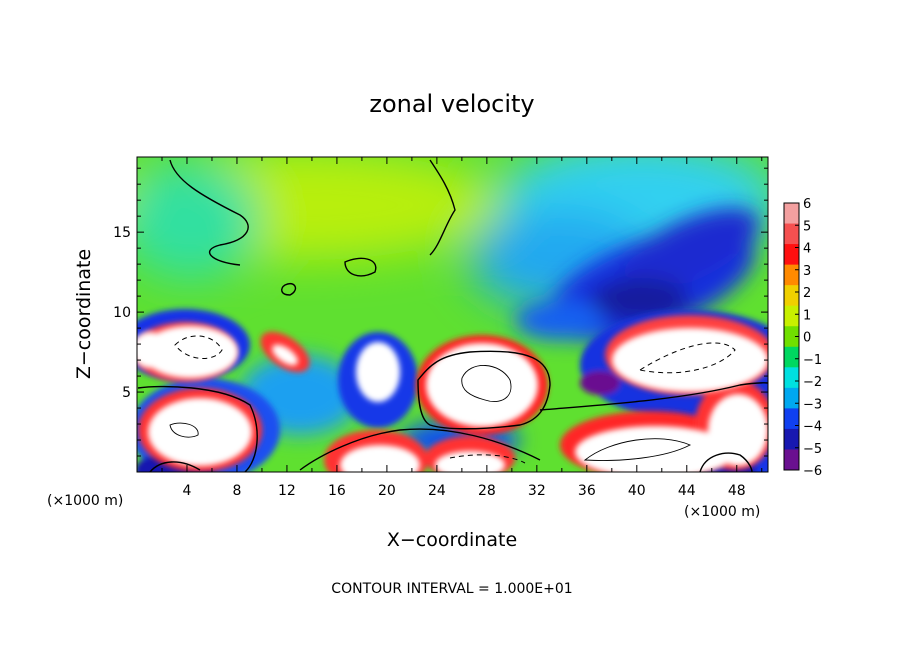 The image size is (904, 654). I want to click on y-tick-label: 15, so click(122, 233).